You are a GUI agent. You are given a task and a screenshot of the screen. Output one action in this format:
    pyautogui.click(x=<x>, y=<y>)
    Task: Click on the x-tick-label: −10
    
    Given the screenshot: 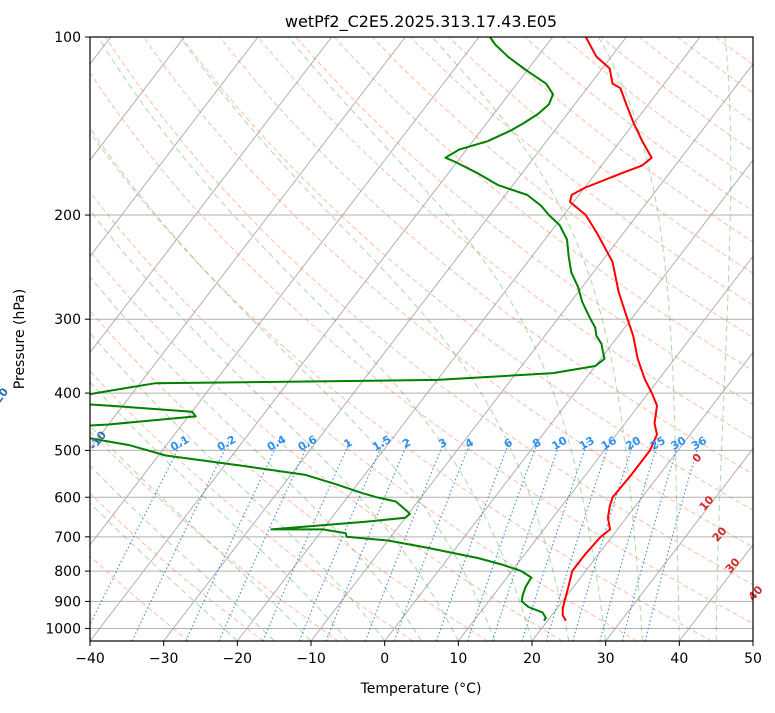 What is the action you would take?
    pyautogui.click(x=311, y=659)
    